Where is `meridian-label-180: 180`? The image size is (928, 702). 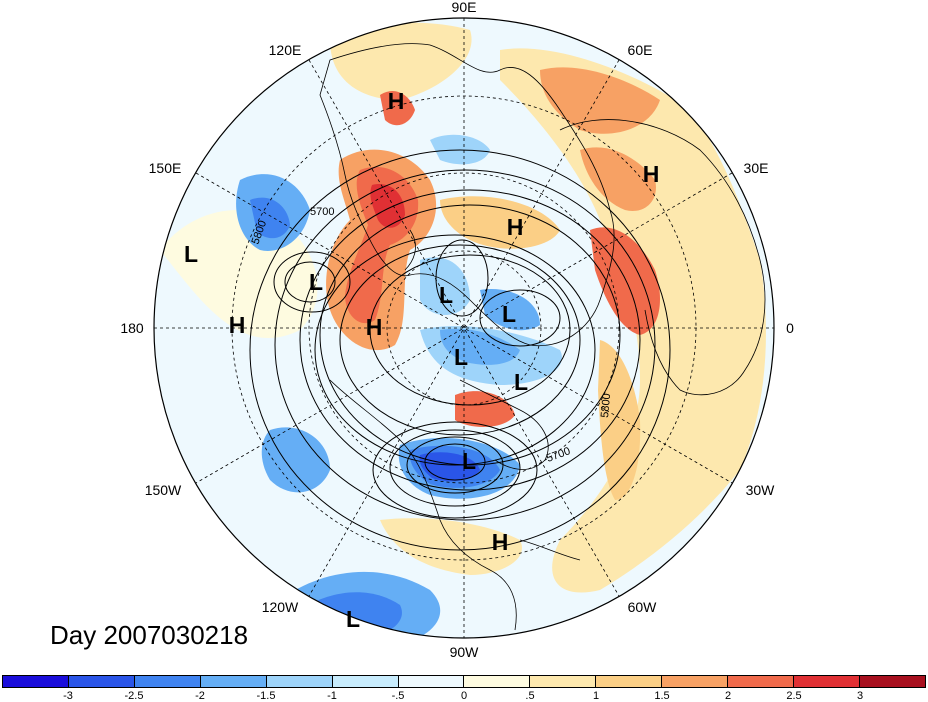 meridian-label-180: 180 is located at coordinates (132, 328).